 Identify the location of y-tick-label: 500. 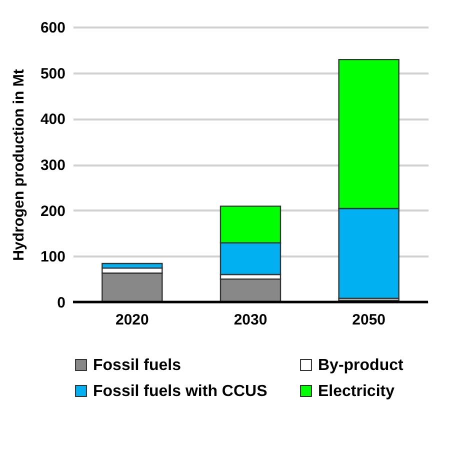
(53, 73).